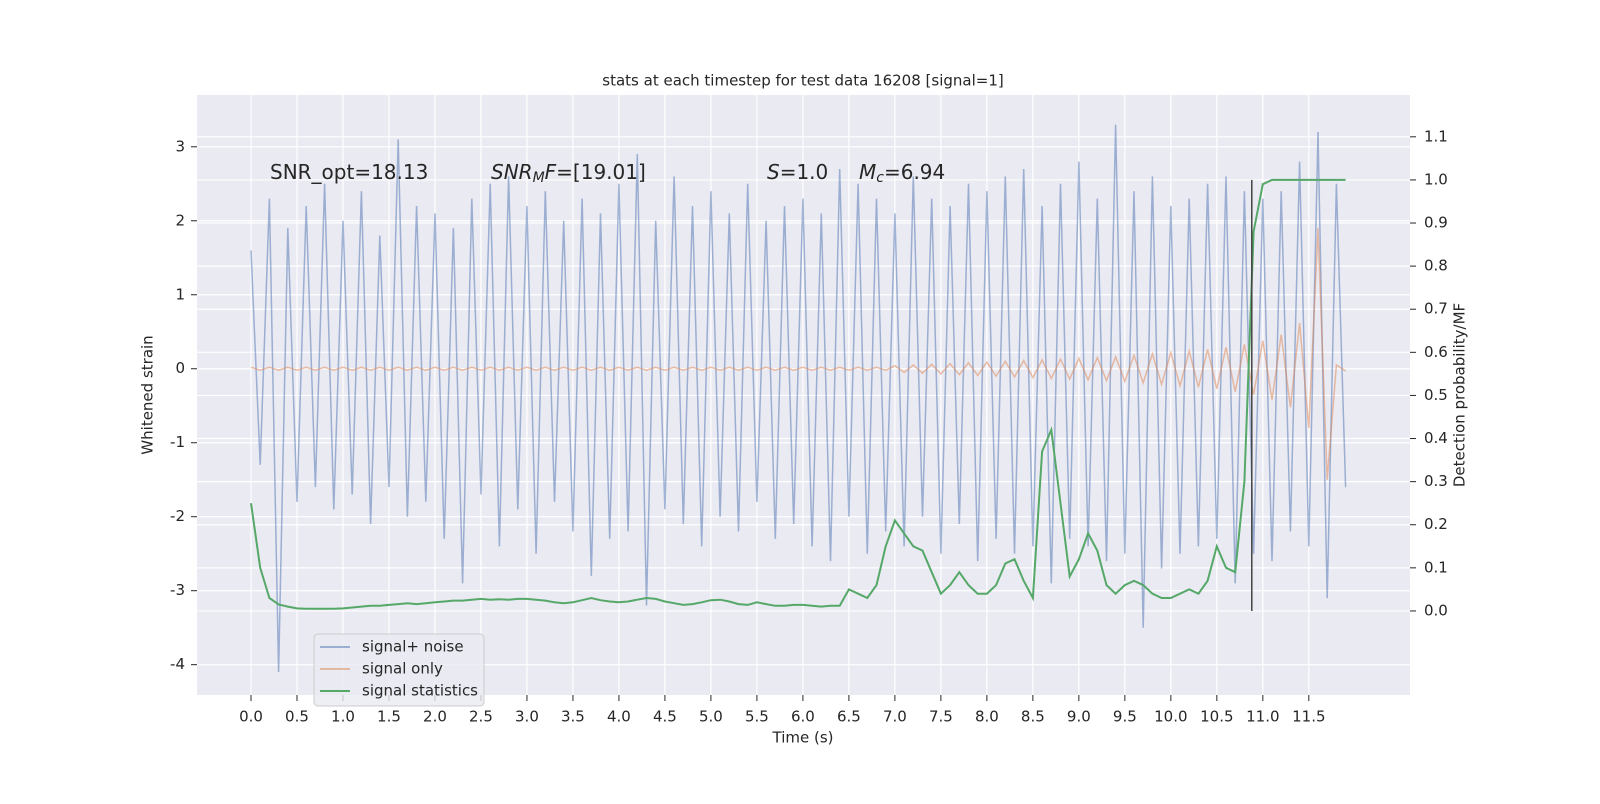 Image resolution: width=1600 pixels, height=804 pixels. What do you see at coordinates (1170, 717) in the screenshot?
I see `x-tick-label: 10.0` at bounding box center [1170, 717].